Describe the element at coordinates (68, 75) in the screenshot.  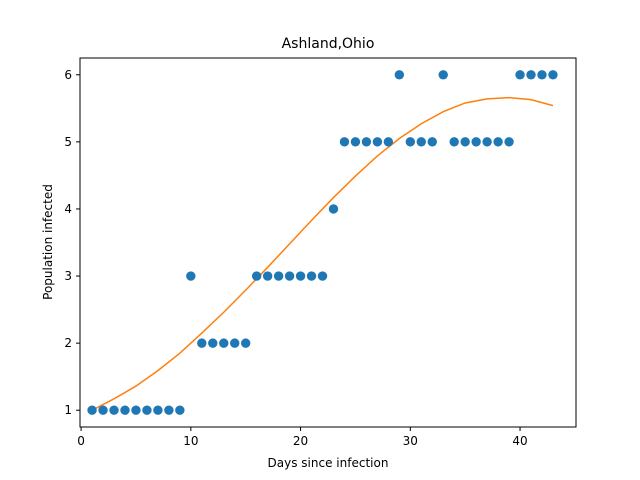
I see `y-tick-label: 6` at that location.